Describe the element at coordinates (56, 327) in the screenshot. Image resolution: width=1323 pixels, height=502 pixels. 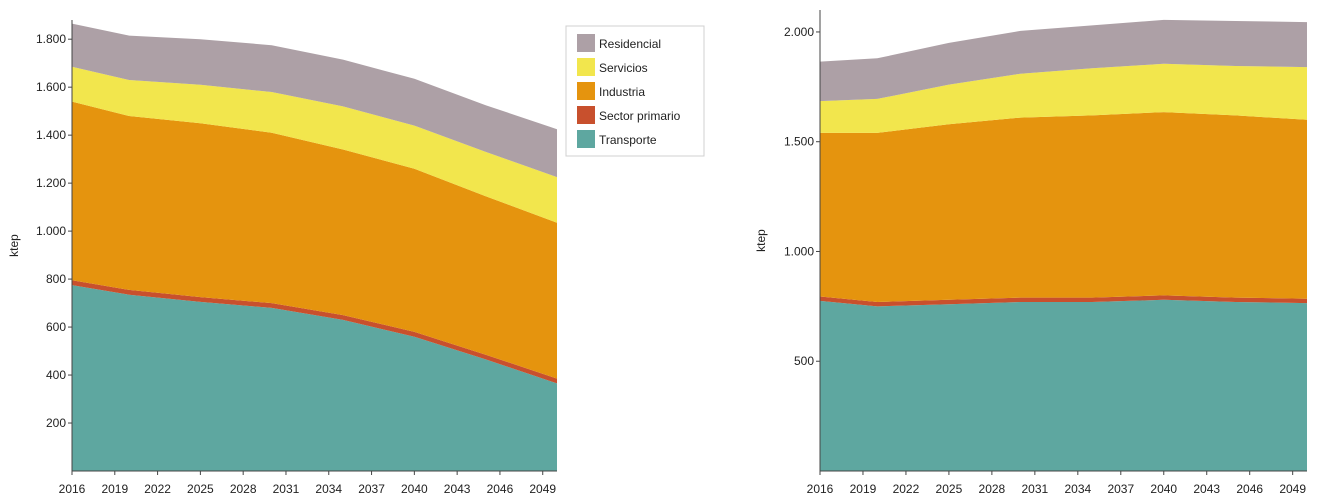
I see `y-tick-label: 600` at that location.